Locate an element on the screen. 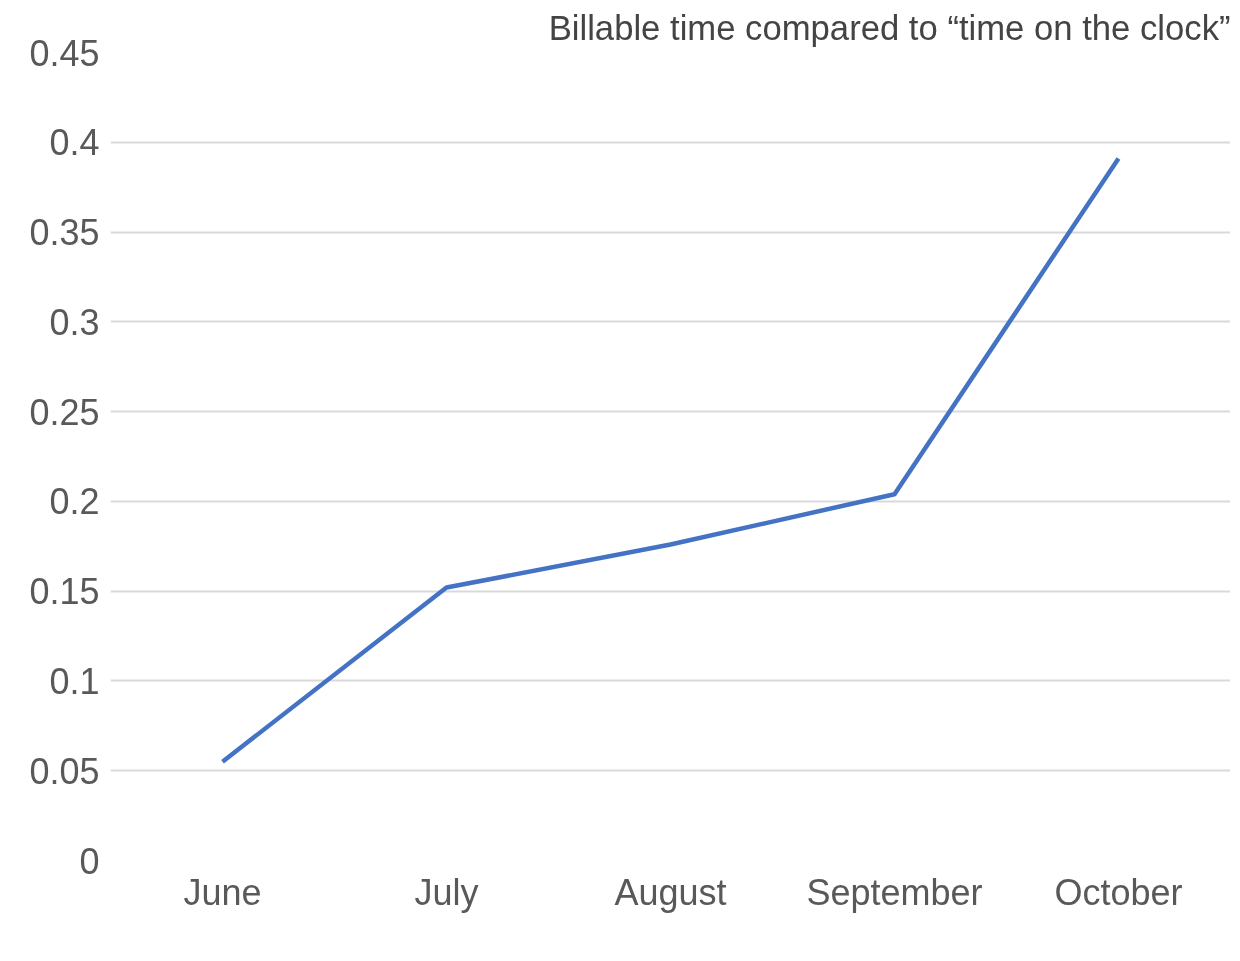 This screenshot has height=961, width=1240. y-tick-label: 0.3 is located at coordinates (74, 322).